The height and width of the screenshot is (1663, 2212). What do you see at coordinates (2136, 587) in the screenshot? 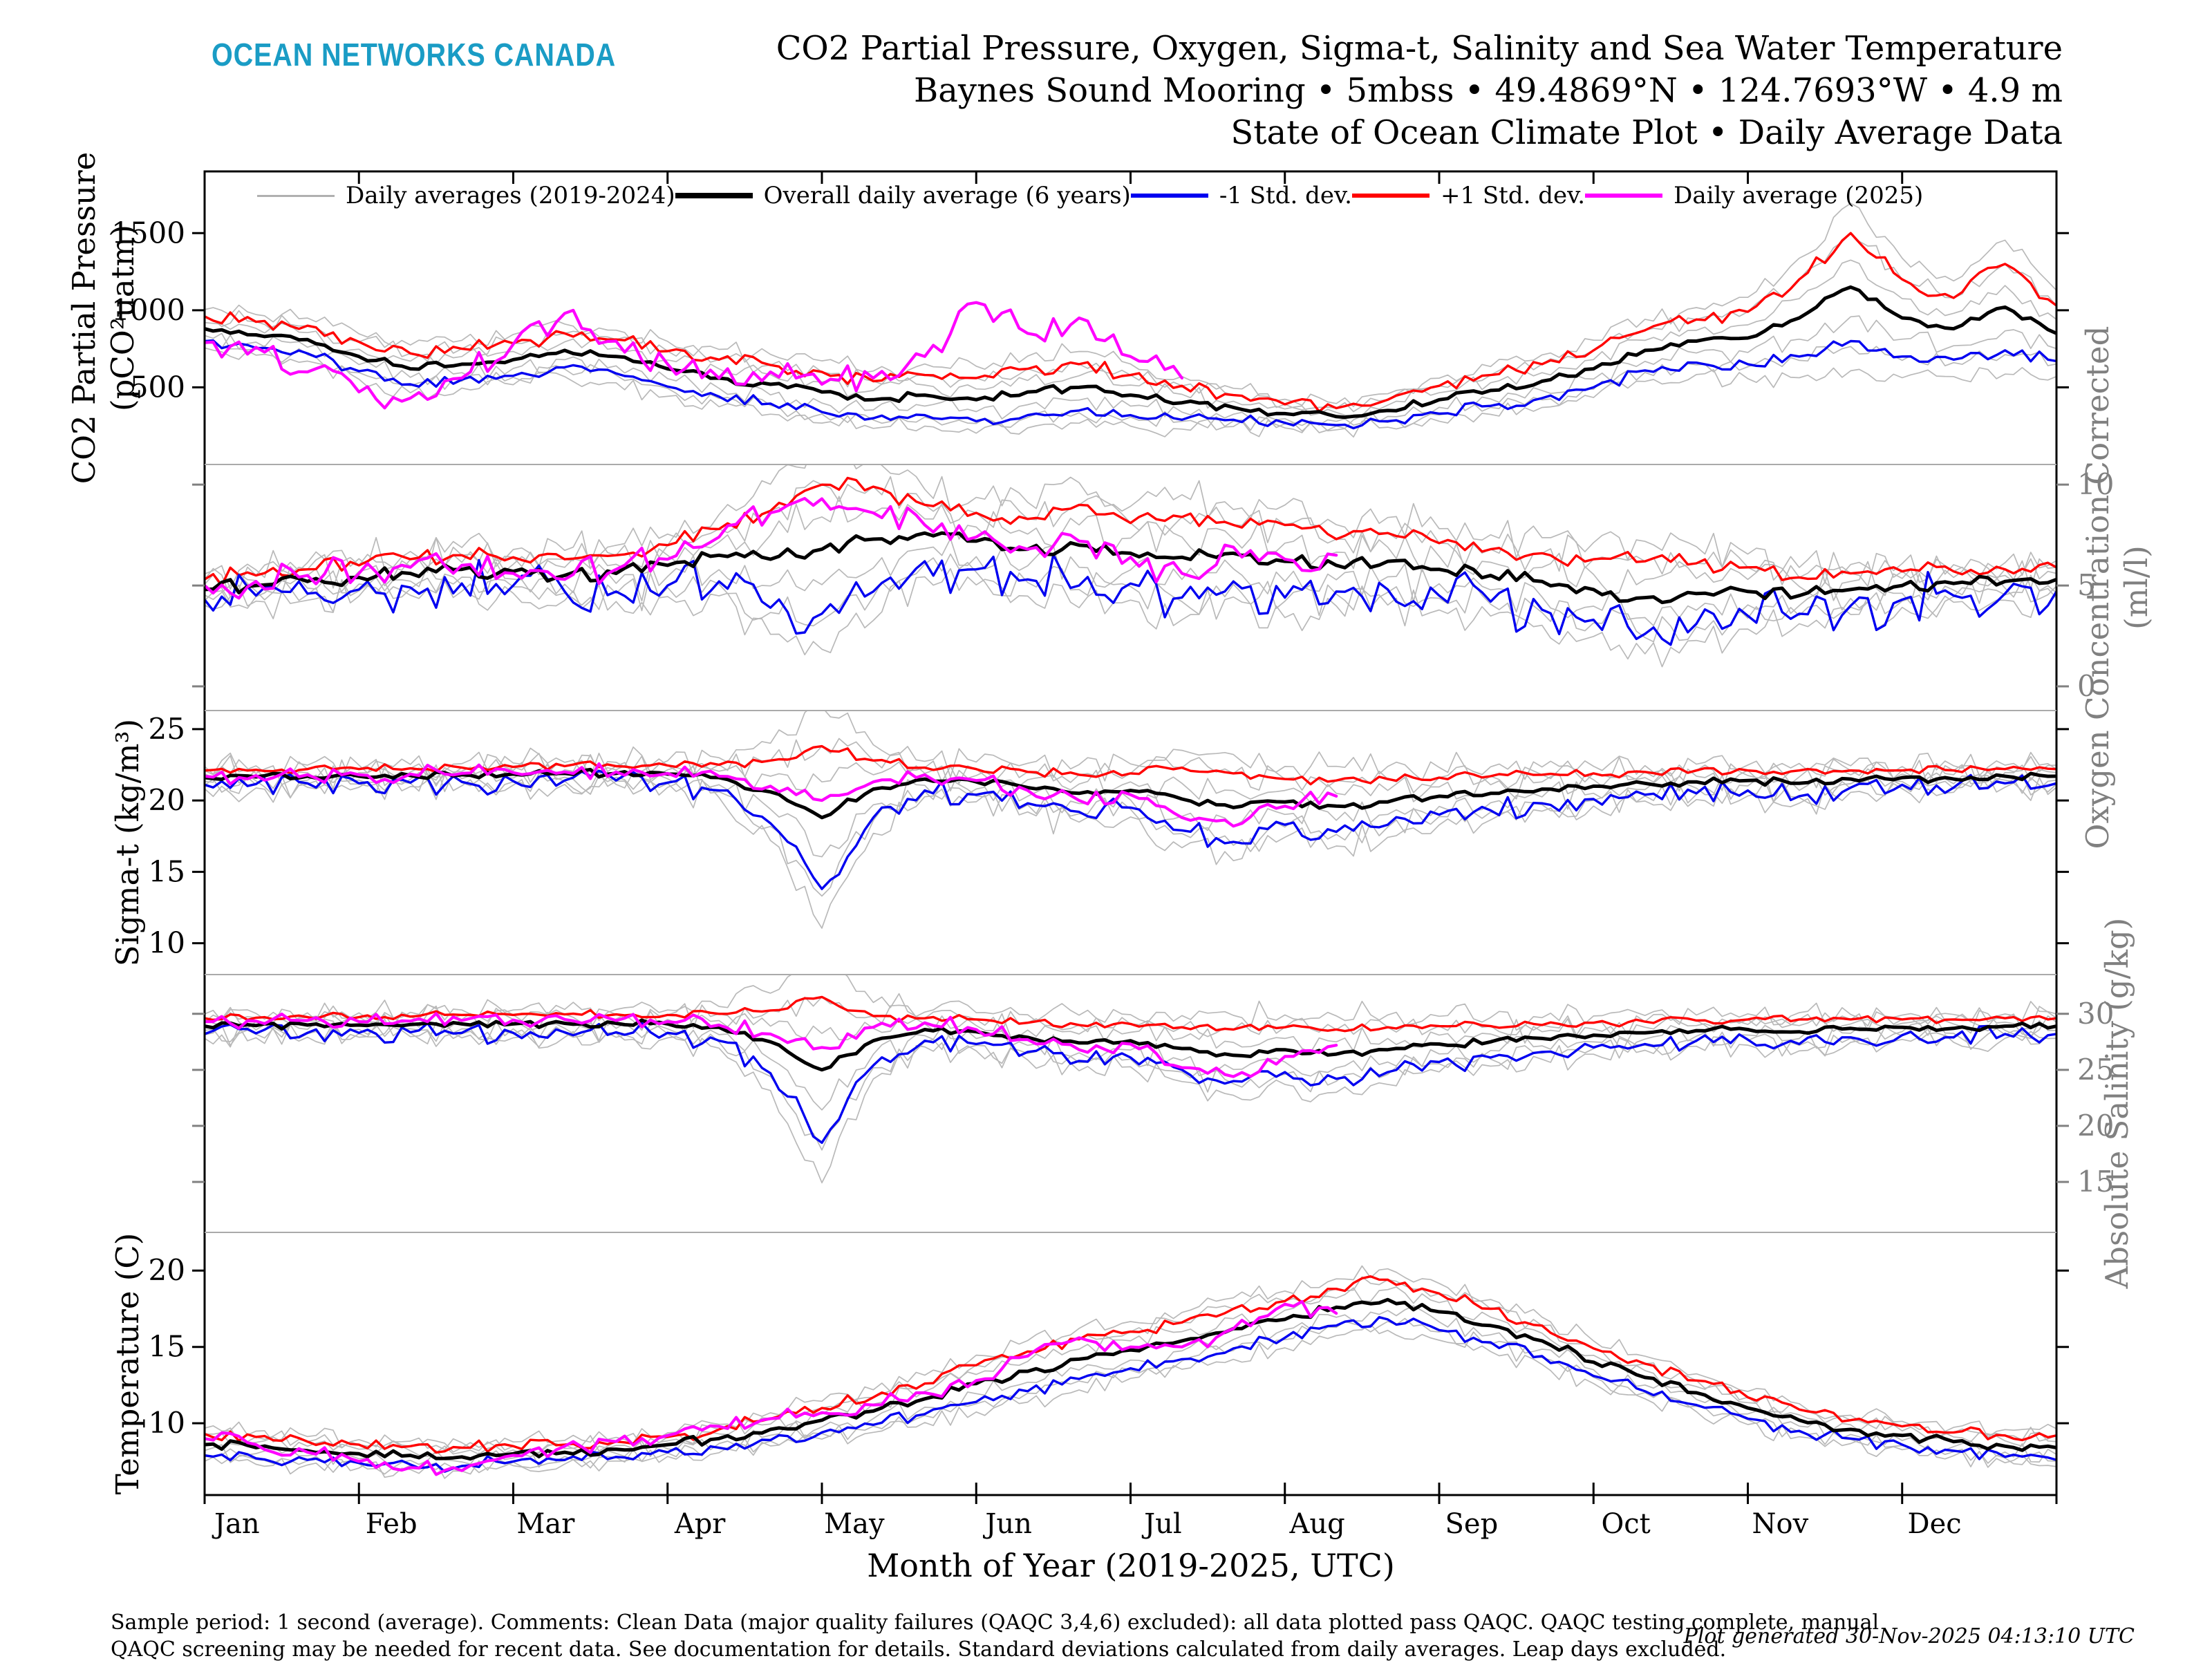
I see `oxygen-axis-title-line2: (ml/l)` at bounding box center [2136, 587].